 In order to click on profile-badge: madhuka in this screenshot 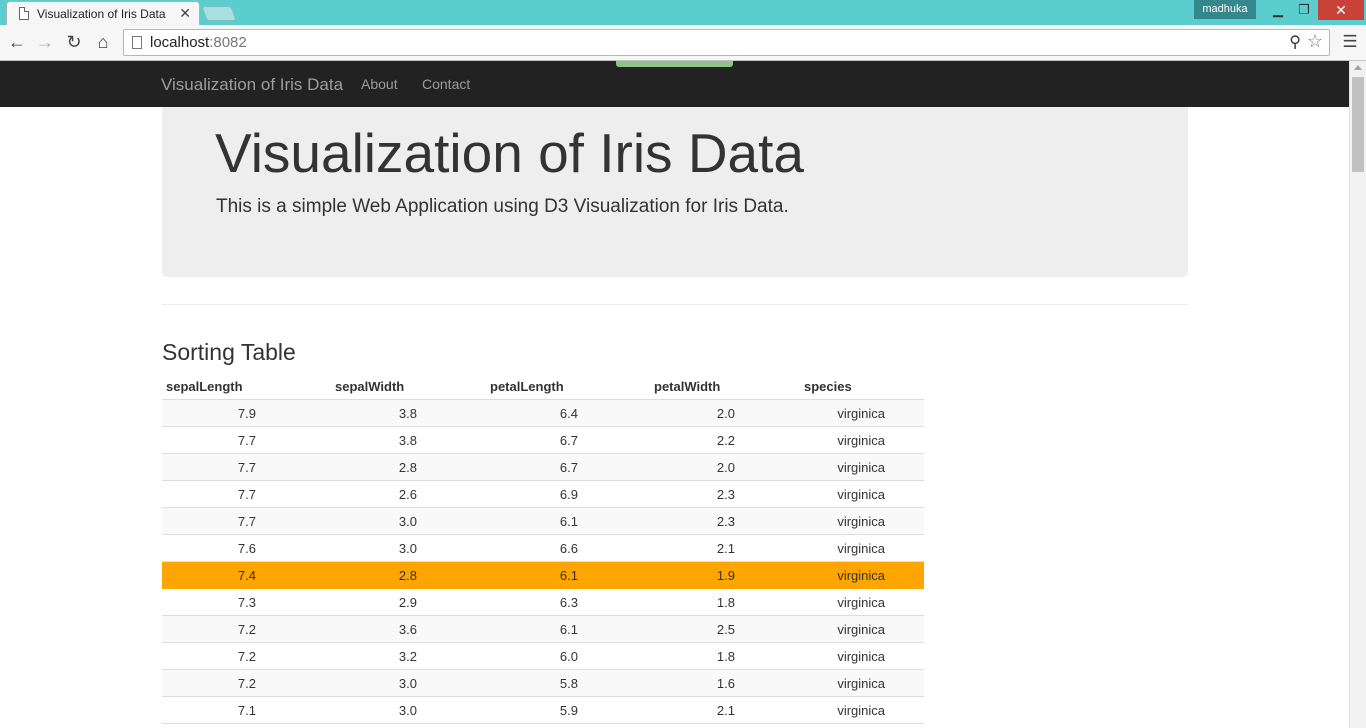, I will do `click(1225, 9)`.